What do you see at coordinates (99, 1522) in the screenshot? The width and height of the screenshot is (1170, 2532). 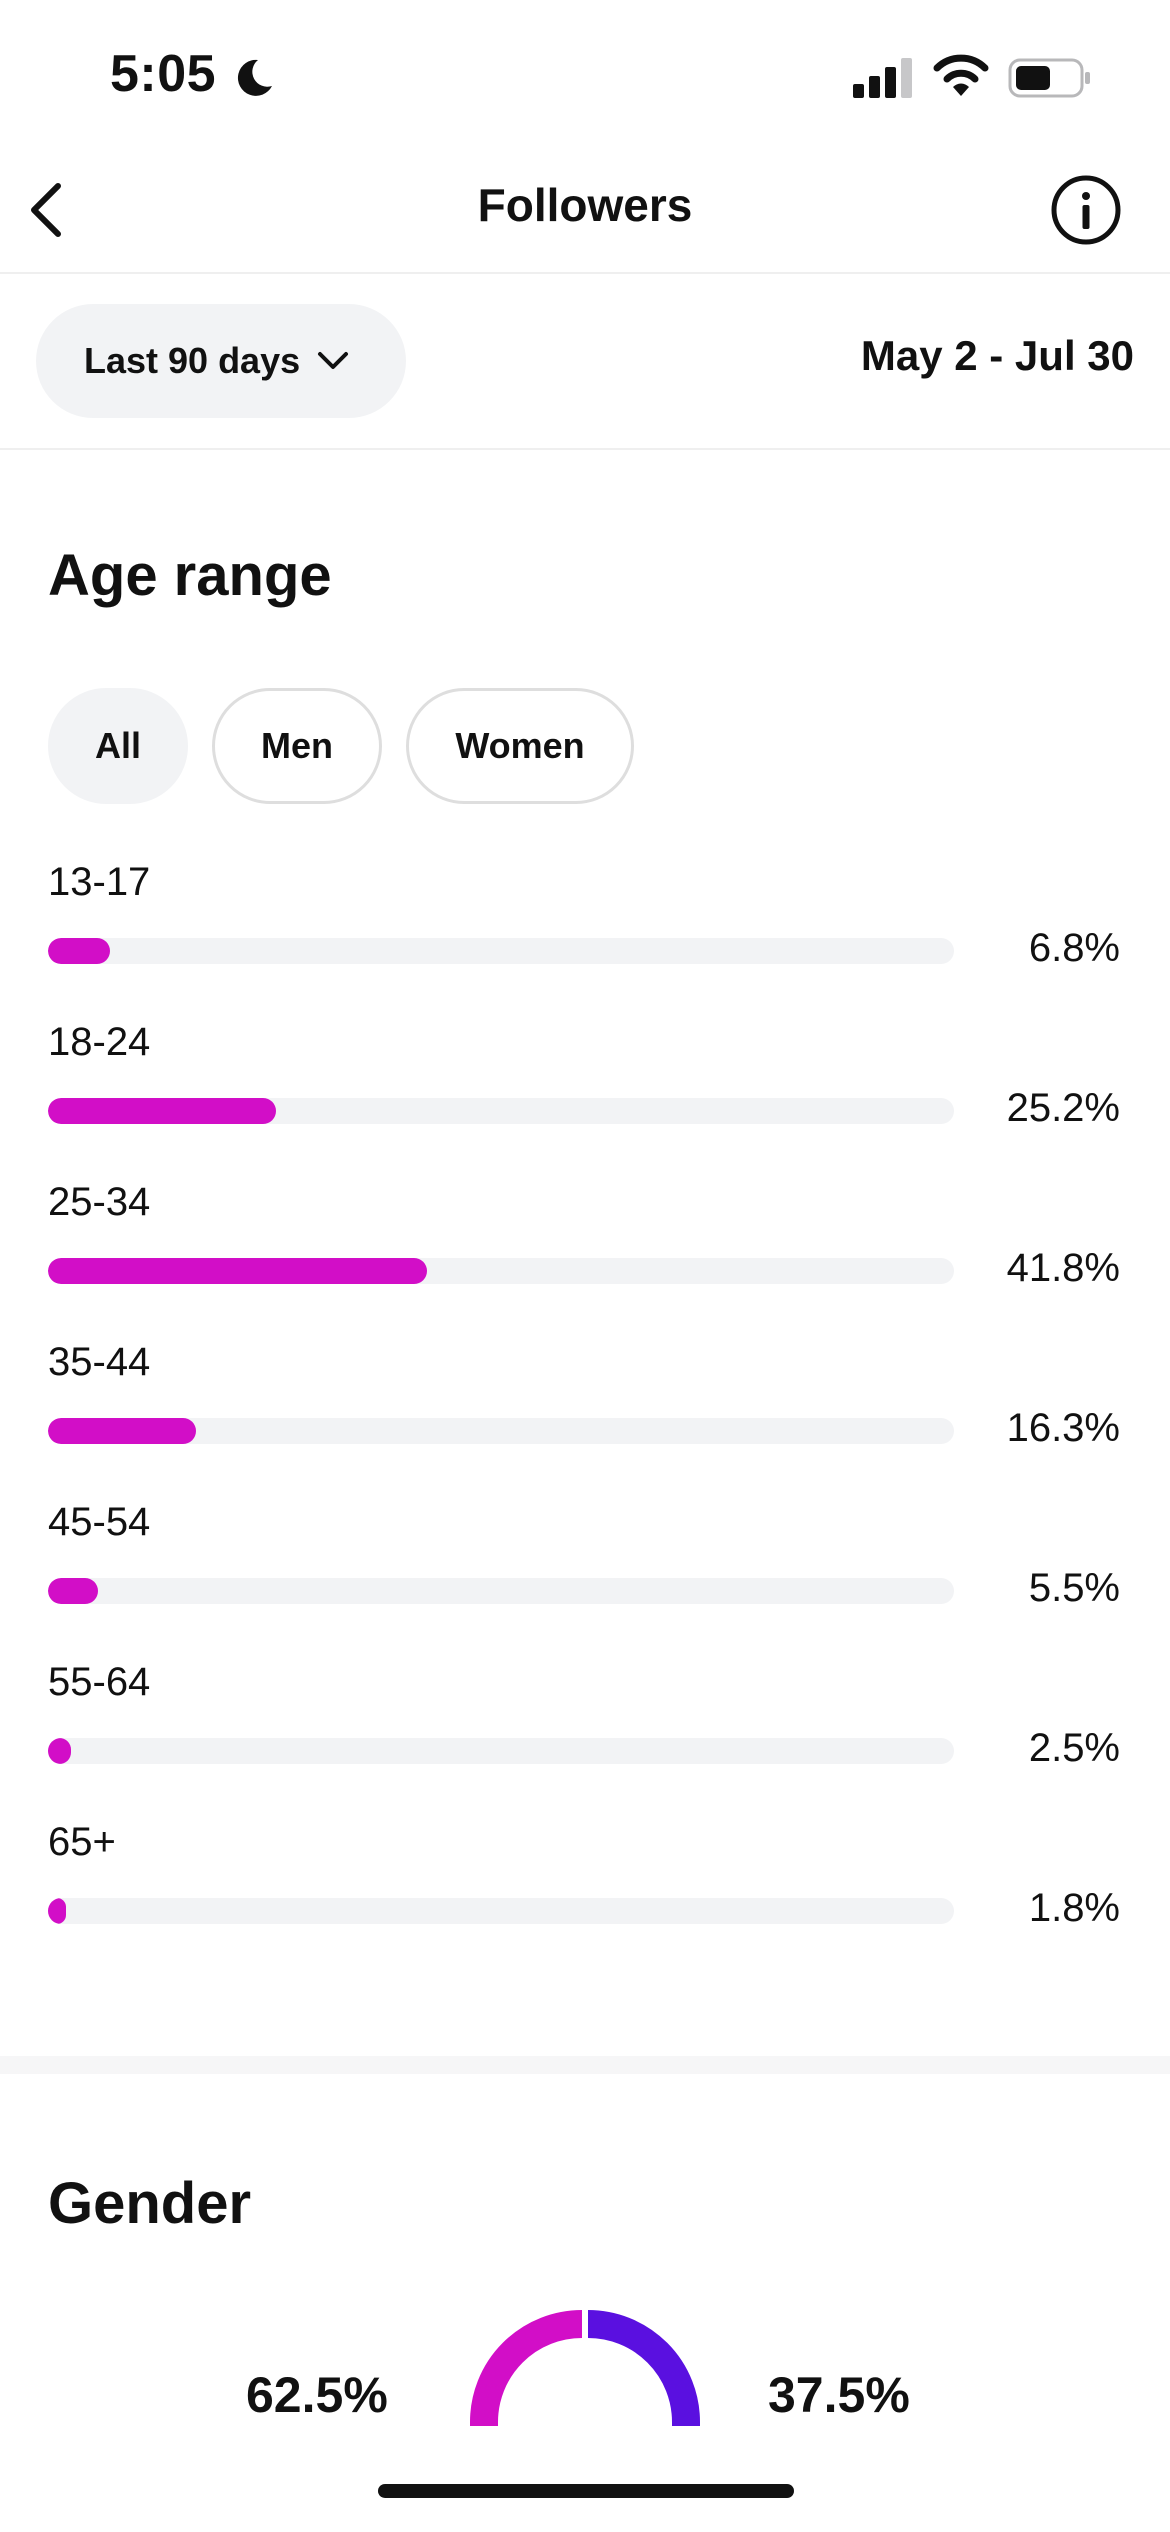 I see `age-label: 45-54` at bounding box center [99, 1522].